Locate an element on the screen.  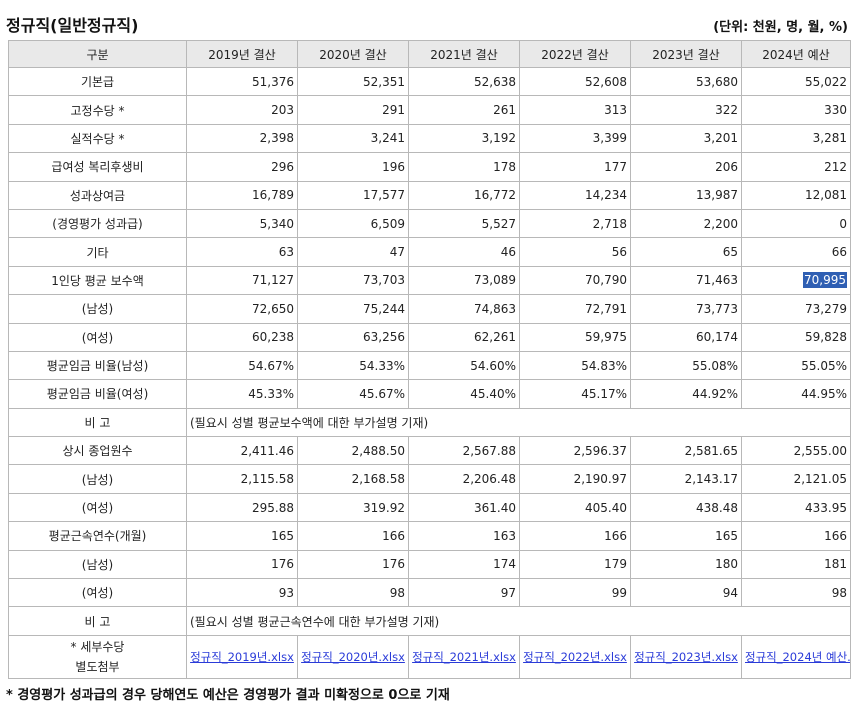
value-cell: 3,281 is located at coordinates (796, 138).